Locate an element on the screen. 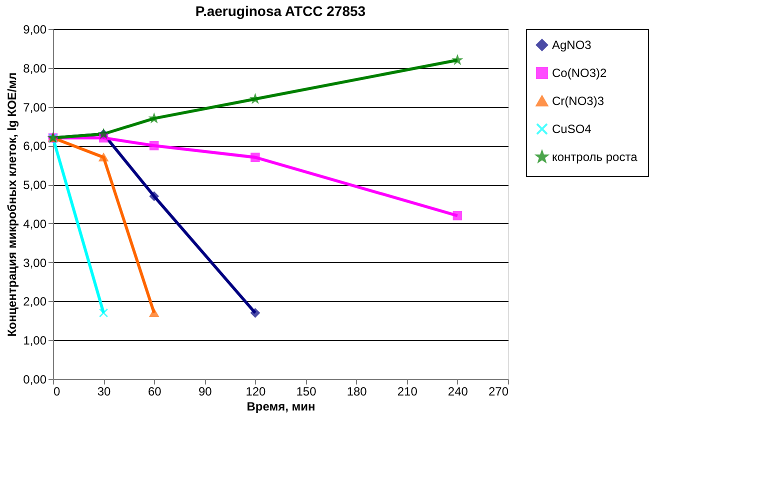 Image resolution: width=779 pixels, height=494 pixels. legend-label: AgNO3 is located at coordinates (572, 45).